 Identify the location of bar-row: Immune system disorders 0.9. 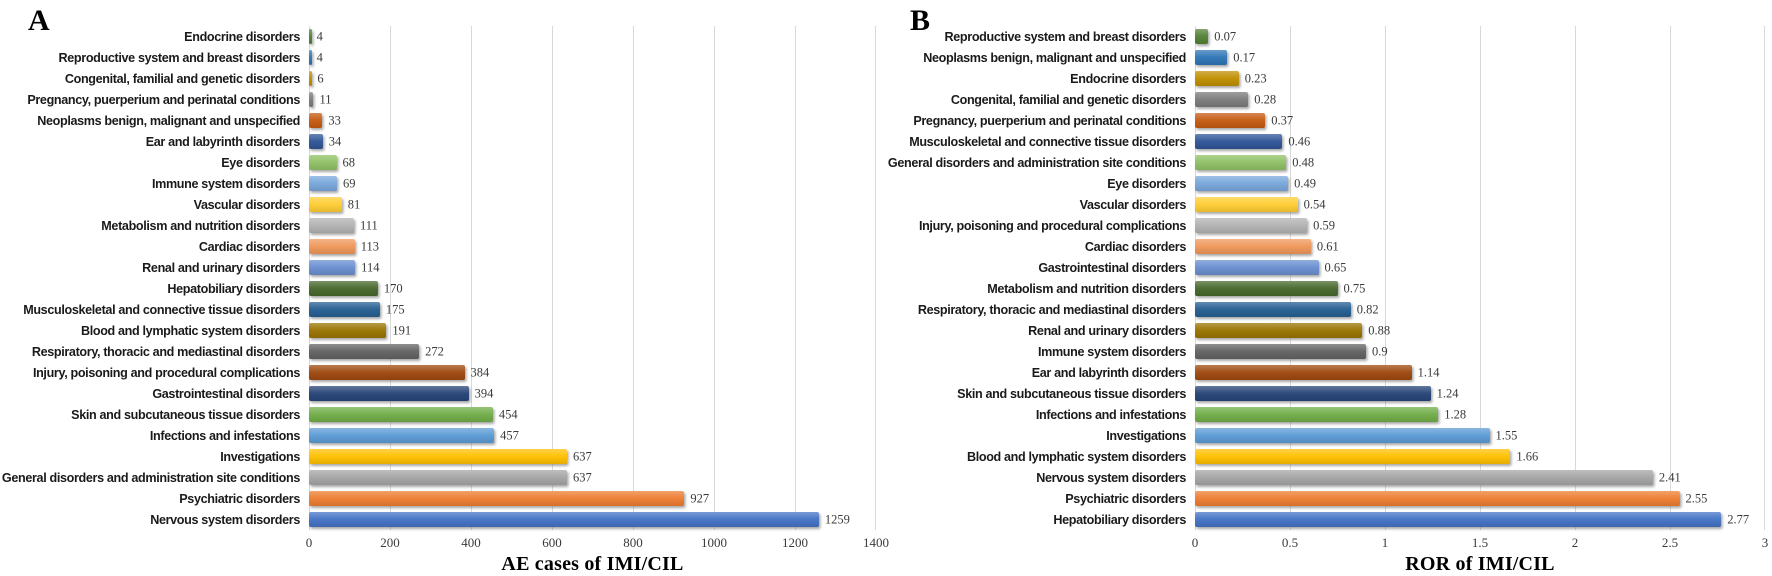
(1329, 351).